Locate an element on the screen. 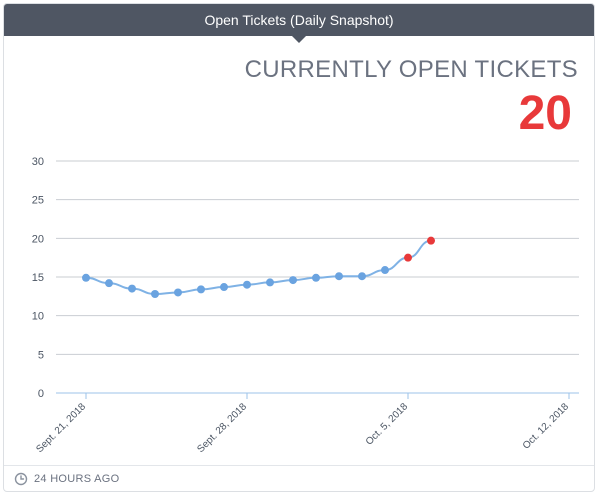 This screenshot has width=600, height=497. x-tick-label: Sept. 28, 2018 is located at coordinates (222, 428).